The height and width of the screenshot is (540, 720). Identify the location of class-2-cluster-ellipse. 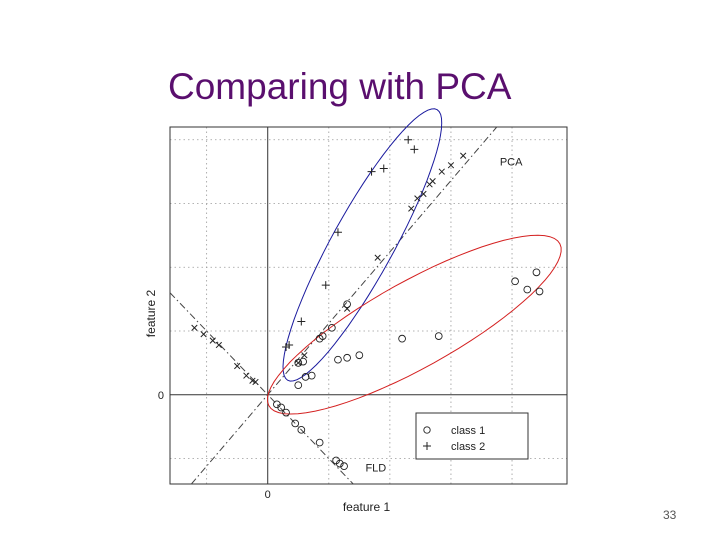
(362, 245).